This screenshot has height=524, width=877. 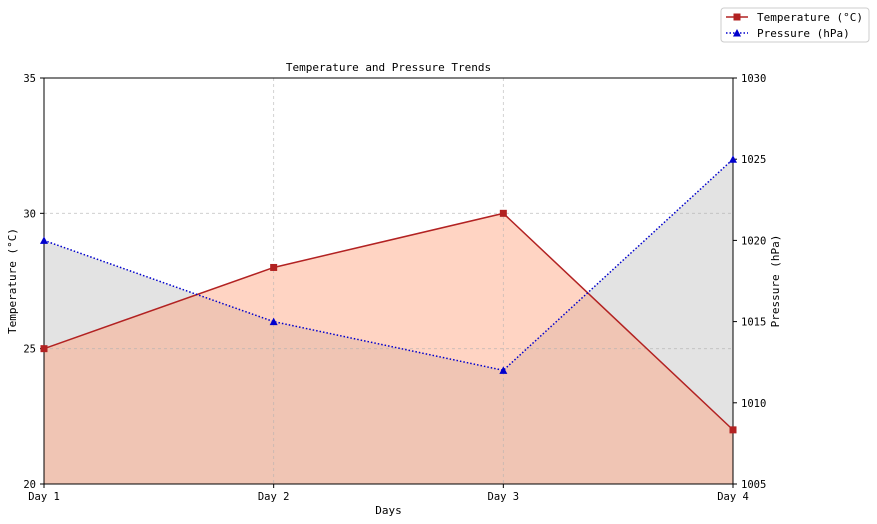 I want to click on x-tick-label-day-4: Day 4, so click(x=733, y=497).